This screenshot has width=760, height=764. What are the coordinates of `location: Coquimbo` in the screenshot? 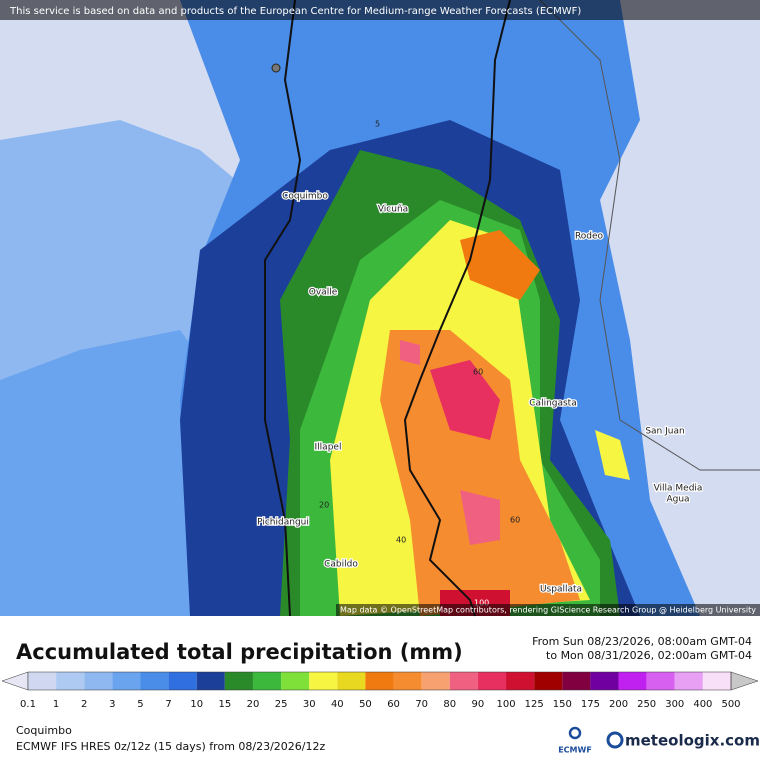 It's located at (44, 730).